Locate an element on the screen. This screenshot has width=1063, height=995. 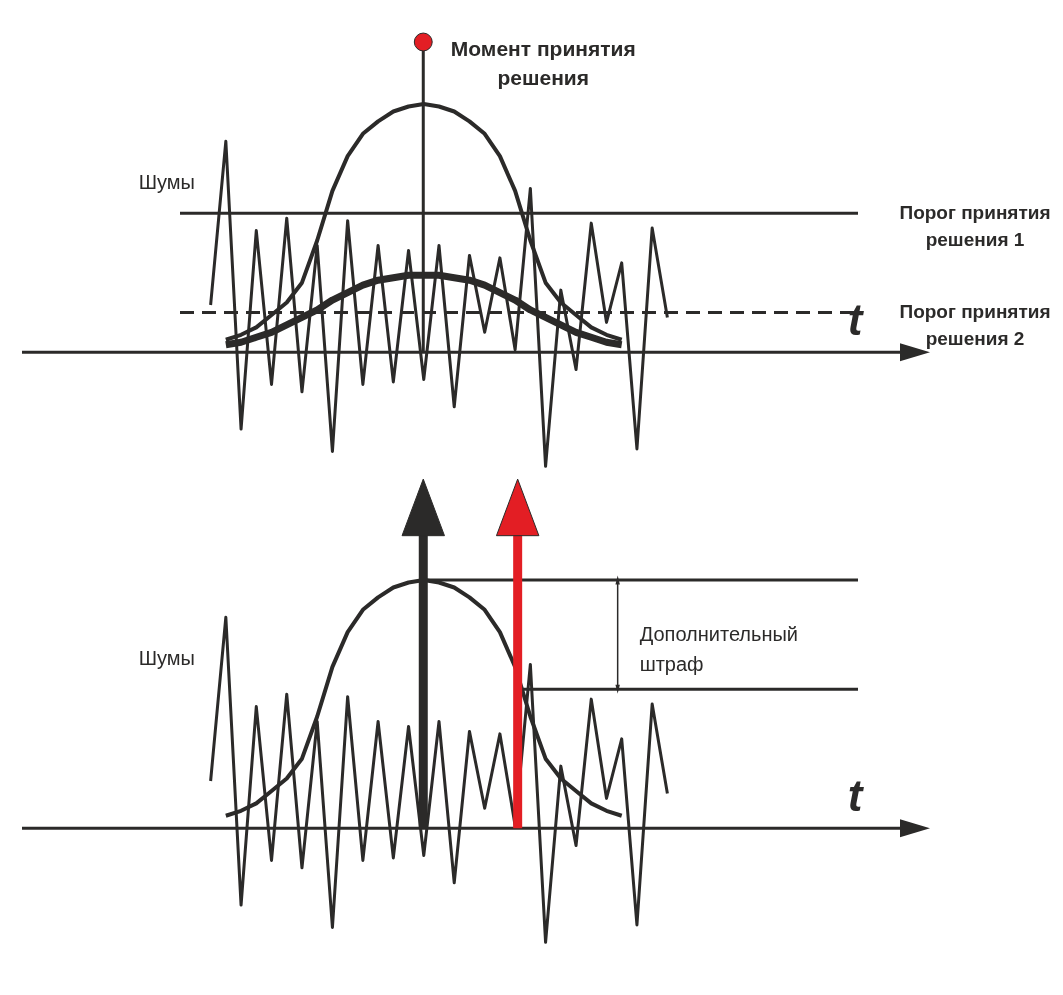
ref-line-label: Порог принятия решения 2 is located at coordinates (975, 325).